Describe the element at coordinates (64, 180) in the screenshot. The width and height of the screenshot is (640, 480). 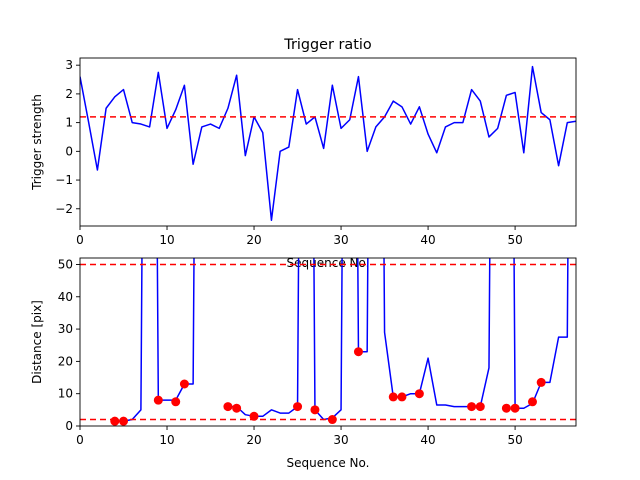
I see `y-tick-label: −1` at that location.